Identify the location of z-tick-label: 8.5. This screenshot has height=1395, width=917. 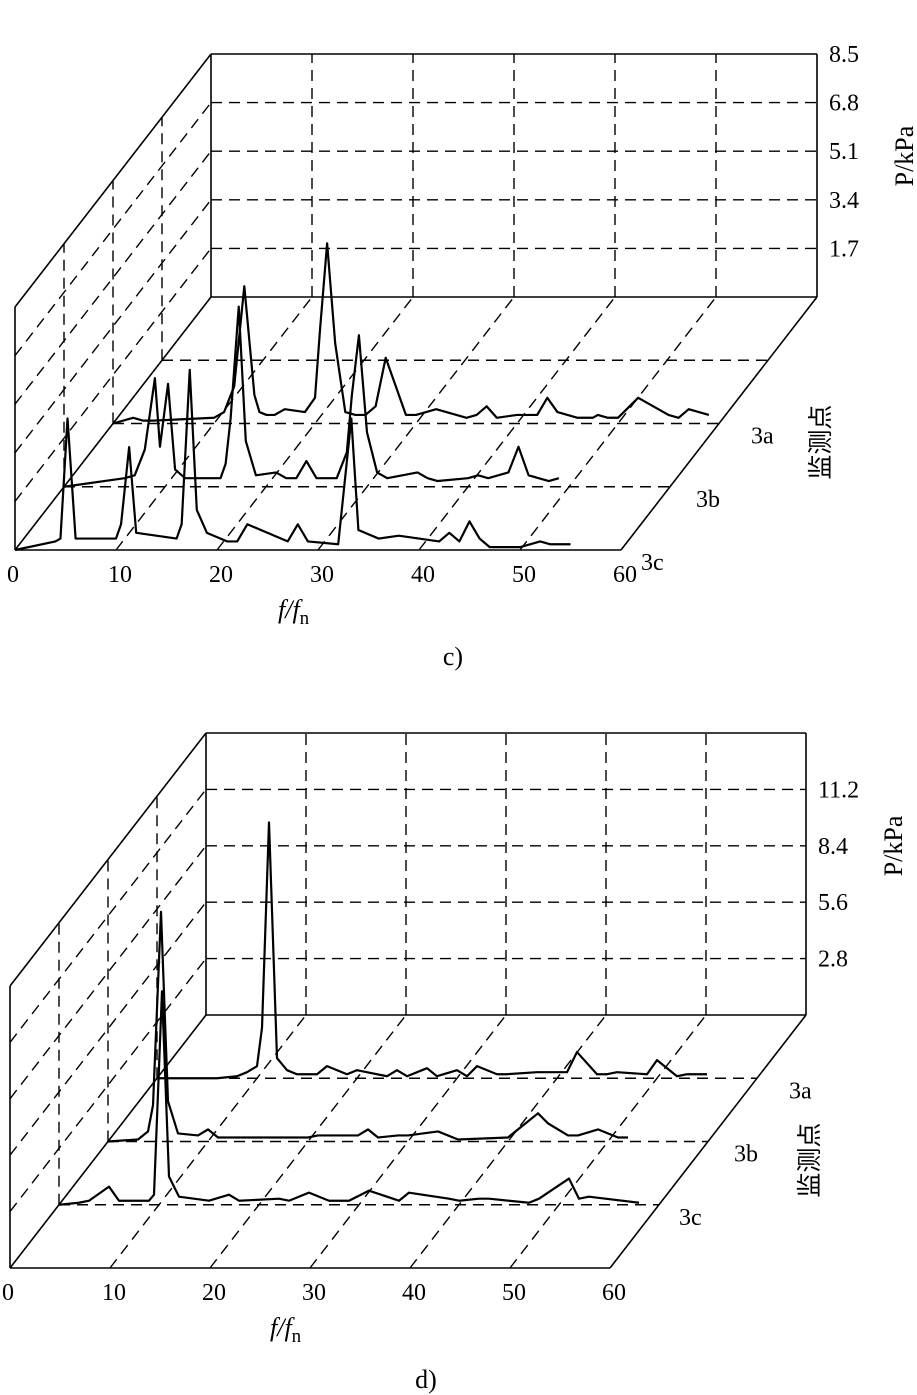
(844, 55).